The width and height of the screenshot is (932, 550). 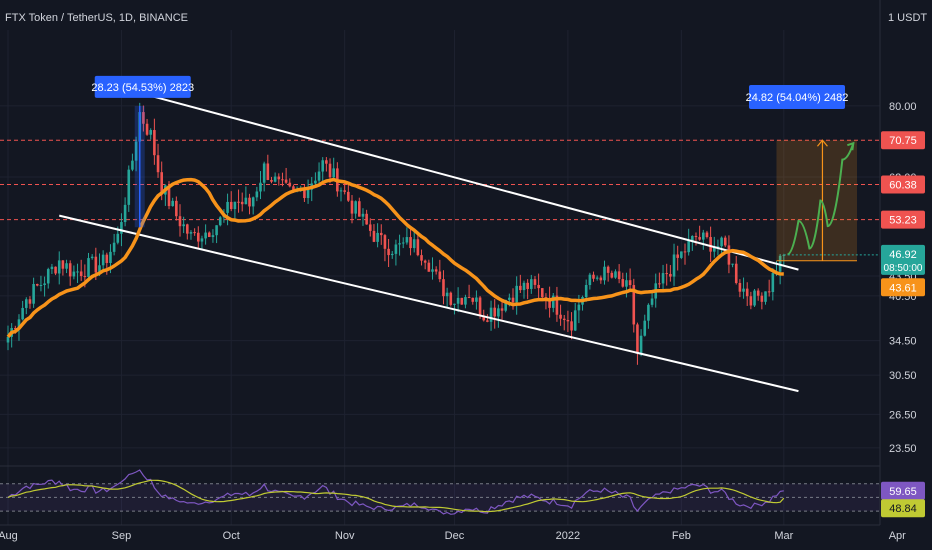 I want to click on rsi-pane, so click(x=440, y=490).